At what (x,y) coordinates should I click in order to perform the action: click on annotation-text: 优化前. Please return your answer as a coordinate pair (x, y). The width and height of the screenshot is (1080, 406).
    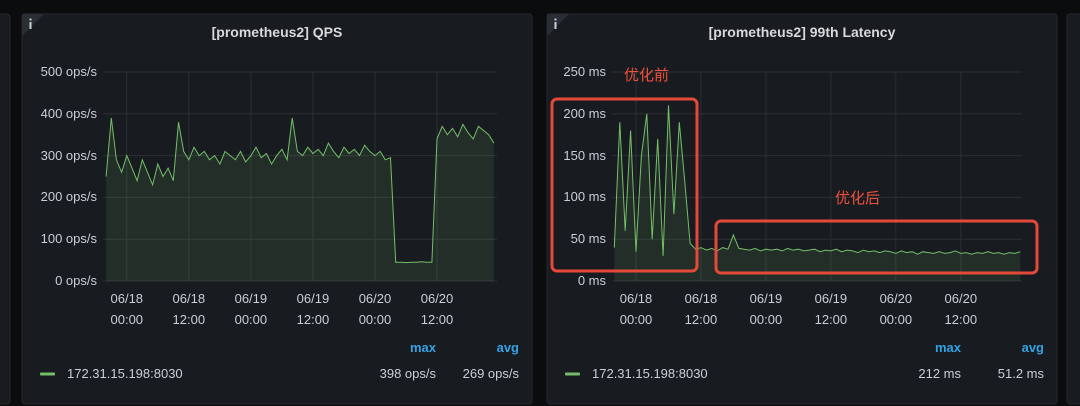
    Looking at the image, I should click on (647, 75).